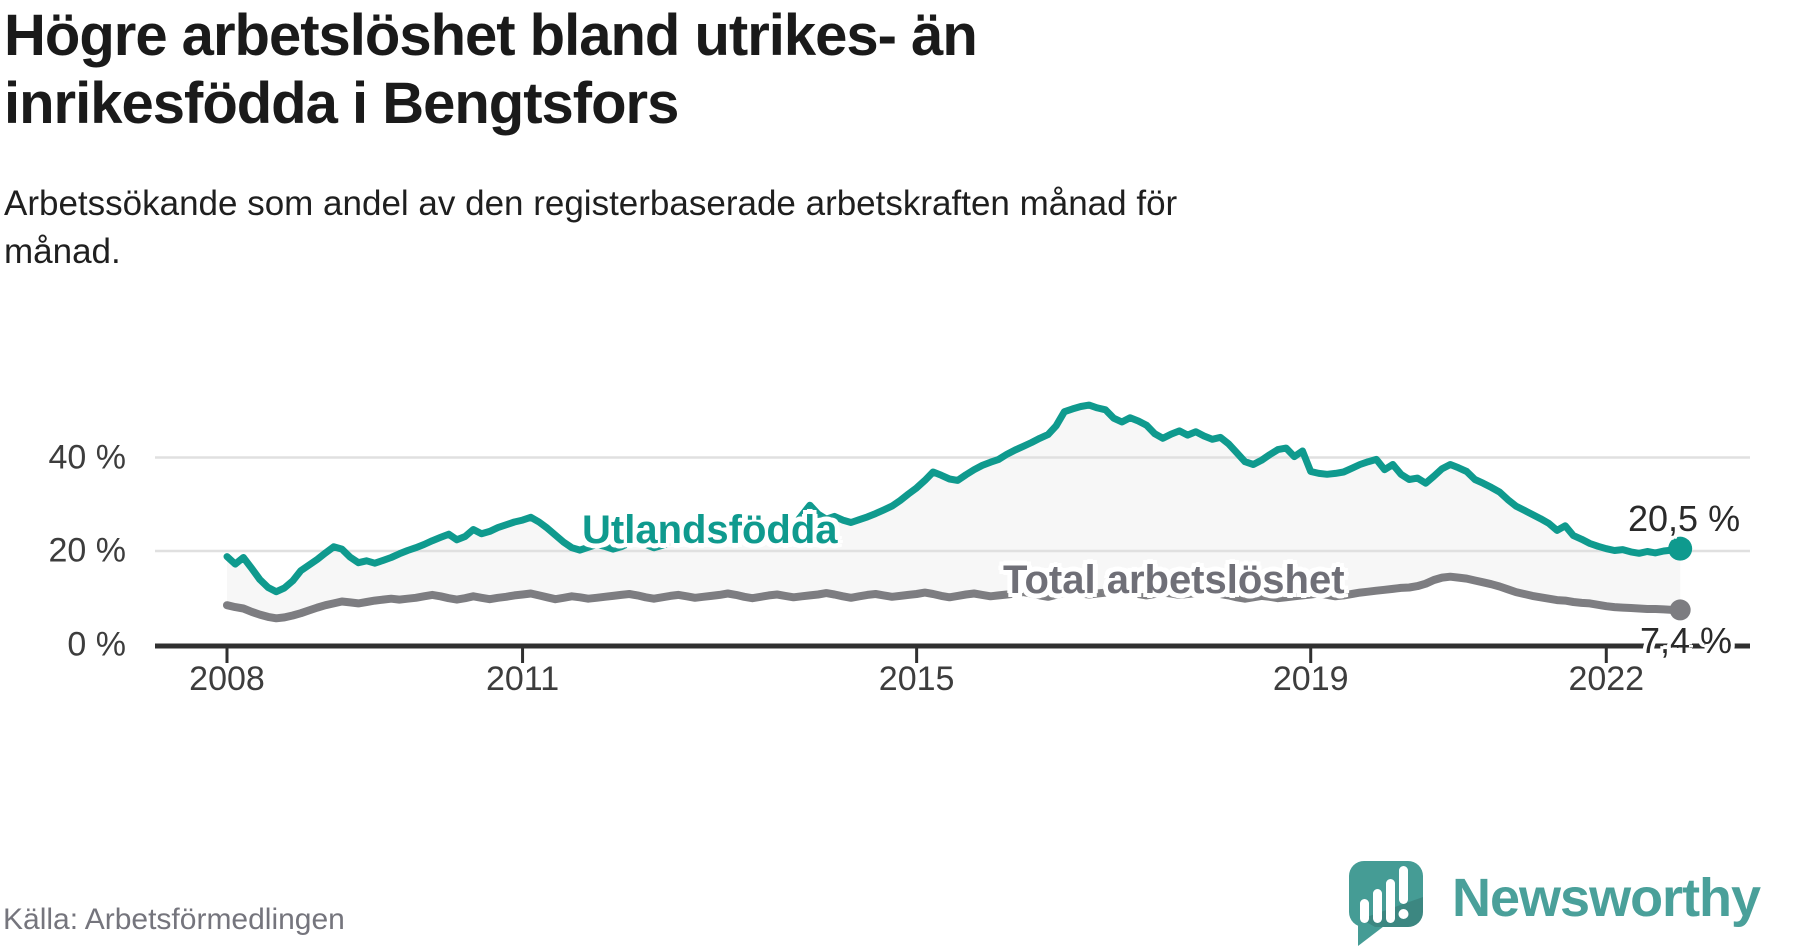 The height and width of the screenshot is (948, 1800). I want to click on logo-exclamation-bar, so click(1403, 885).